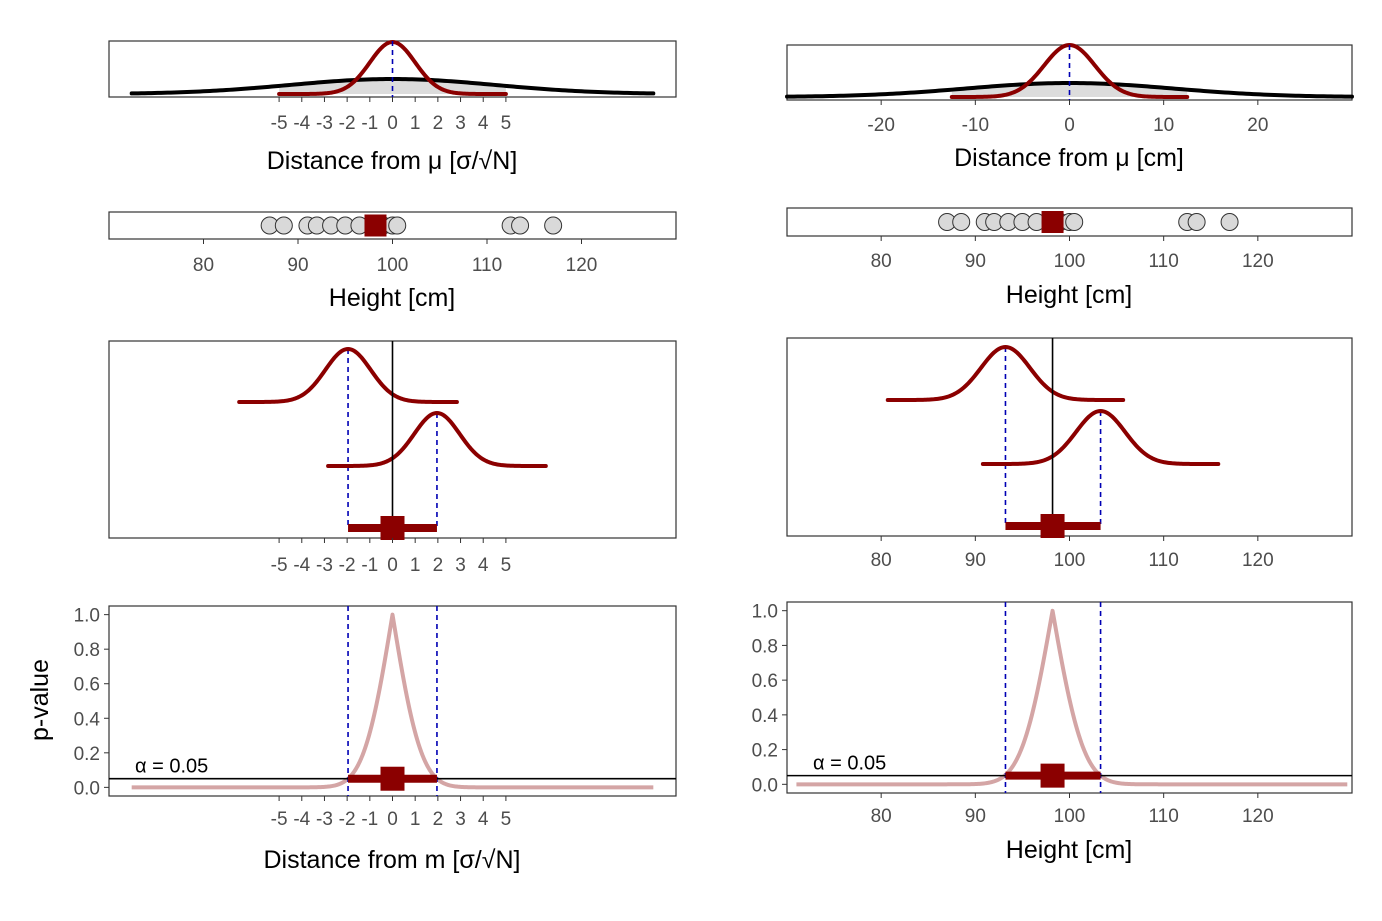 This screenshot has height=921, width=1382. What do you see at coordinates (279, 565) in the screenshot?
I see `left-ci-xtick-label-0: -5` at bounding box center [279, 565].